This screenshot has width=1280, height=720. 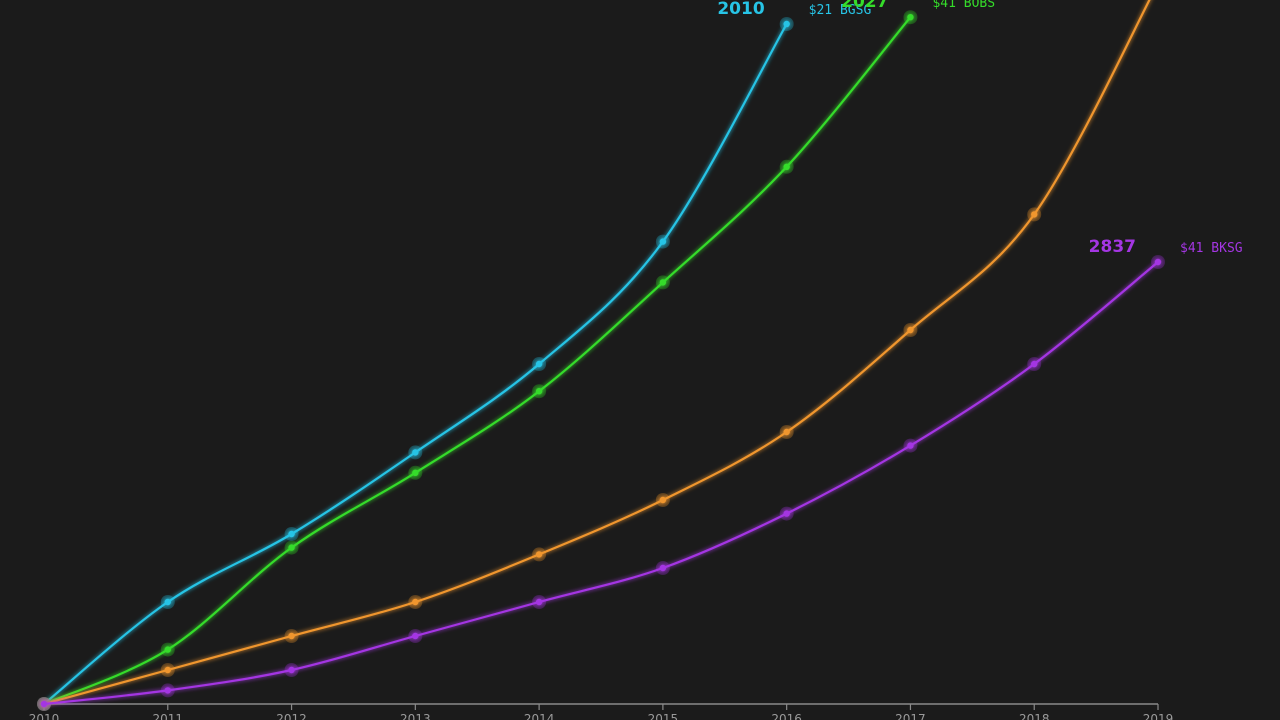 I want to click on x-tick-label: 2016, so click(x=786, y=716).